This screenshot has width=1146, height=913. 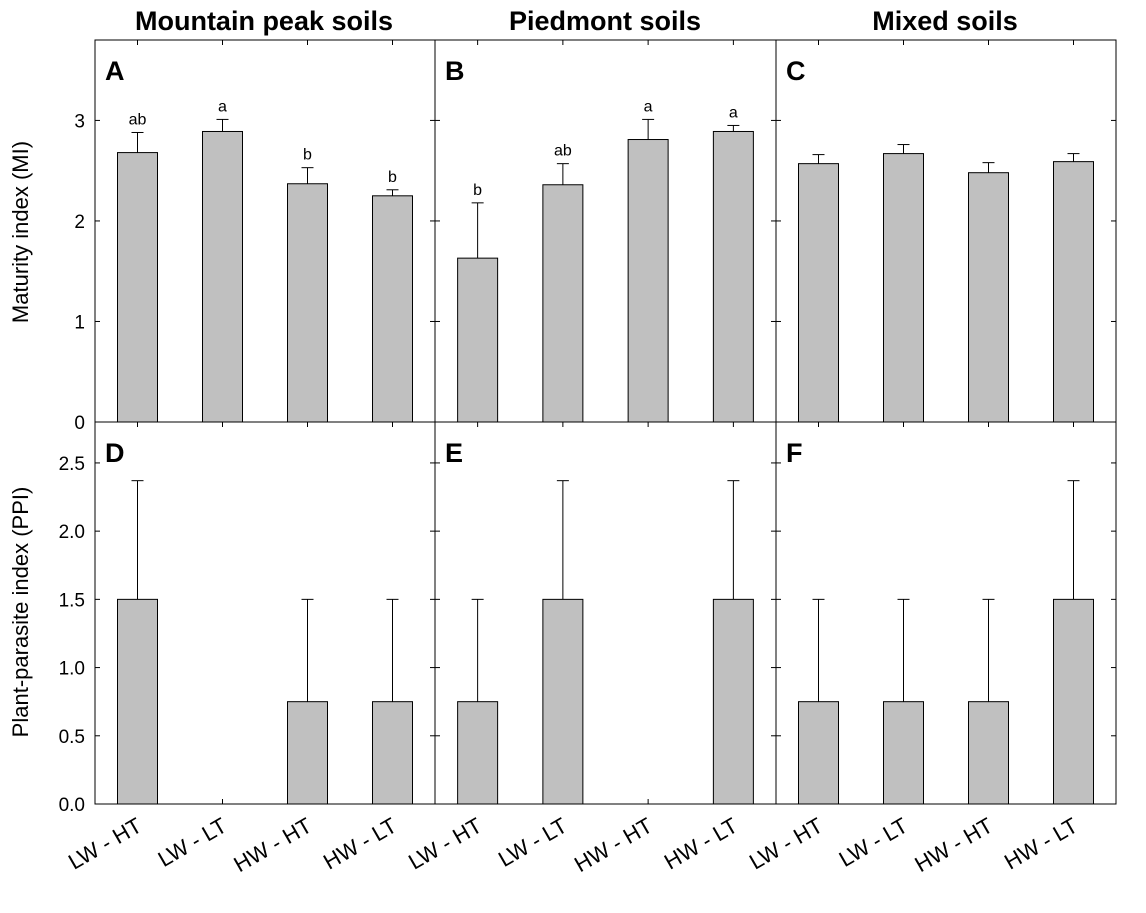 I want to click on panel-c: C, so click(x=946, y=231).